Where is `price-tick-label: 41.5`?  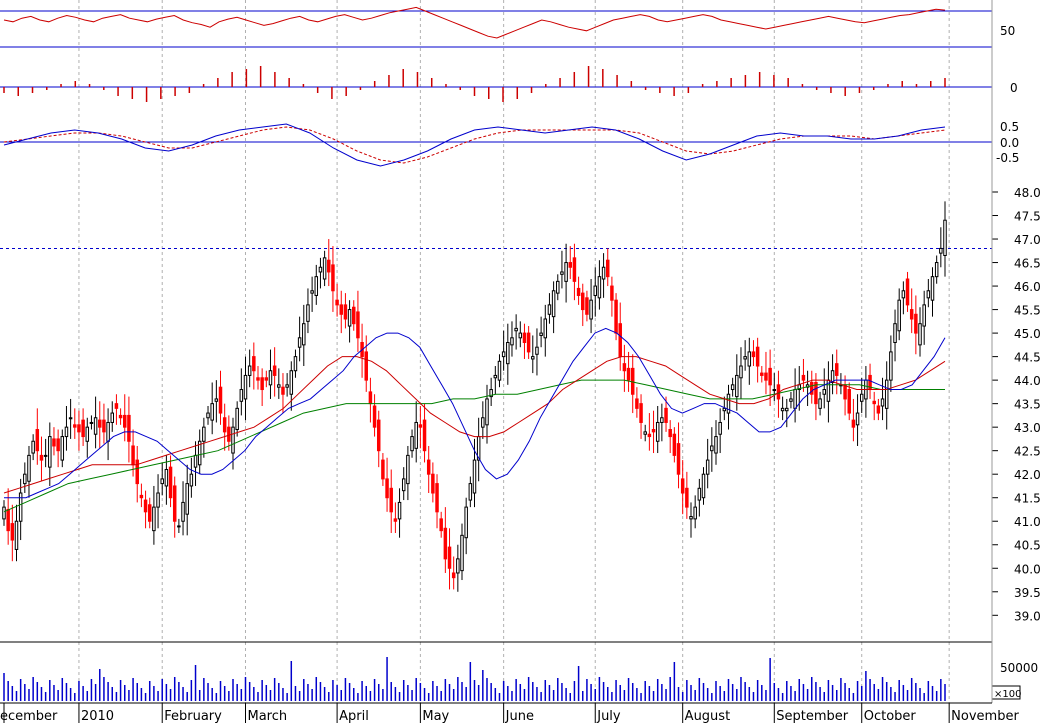
price-tick-label: 41.5 is located at coordinates (1027, 499).